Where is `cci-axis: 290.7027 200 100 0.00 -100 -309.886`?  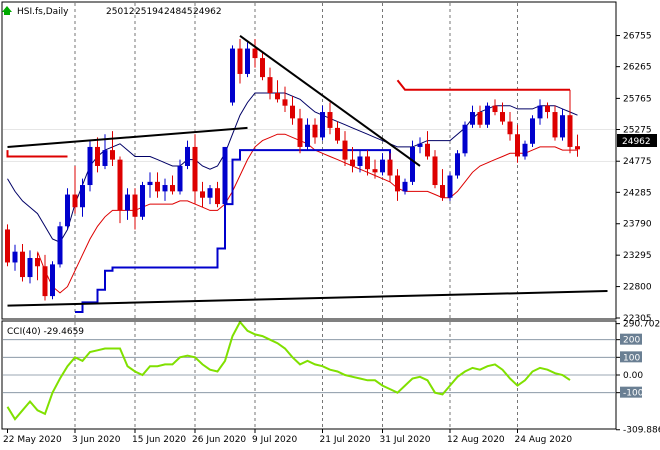 cci-axis: 290.7027 200 100 0.00 -100 -309.886 is located at coordinates (638, 378).